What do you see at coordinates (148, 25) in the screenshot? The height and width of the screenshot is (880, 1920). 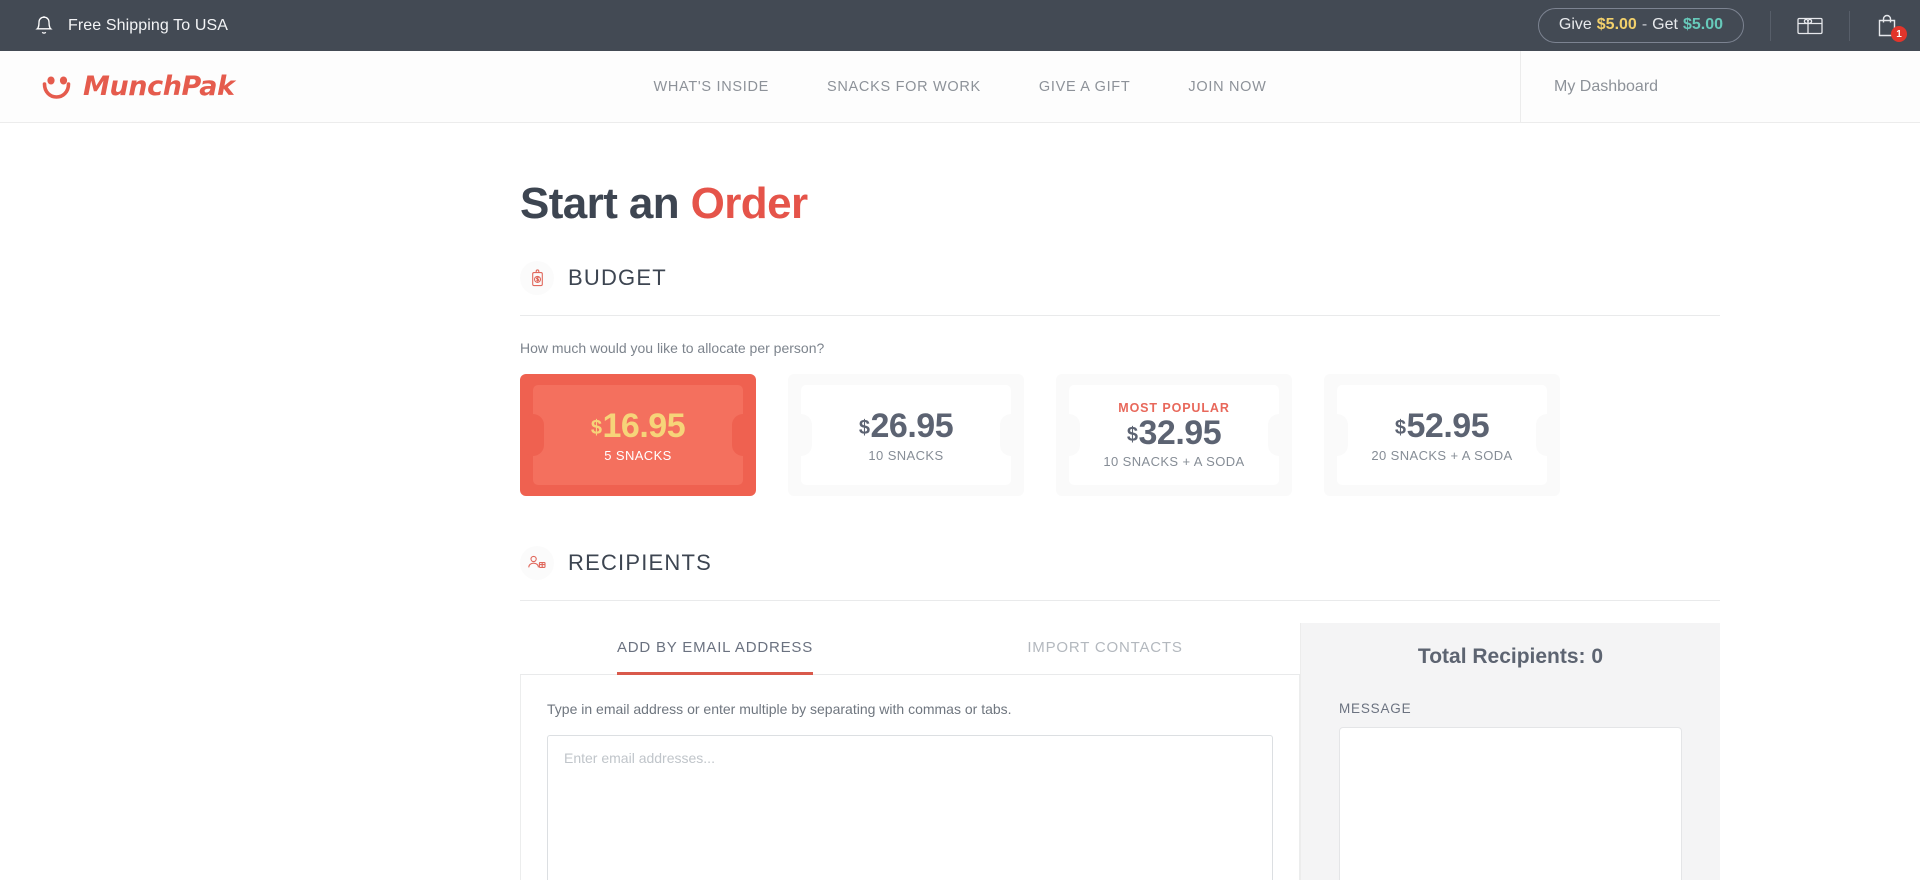 I see `shipping-notice-text: Free Shipping To USA` at bounding box center [148, 25].